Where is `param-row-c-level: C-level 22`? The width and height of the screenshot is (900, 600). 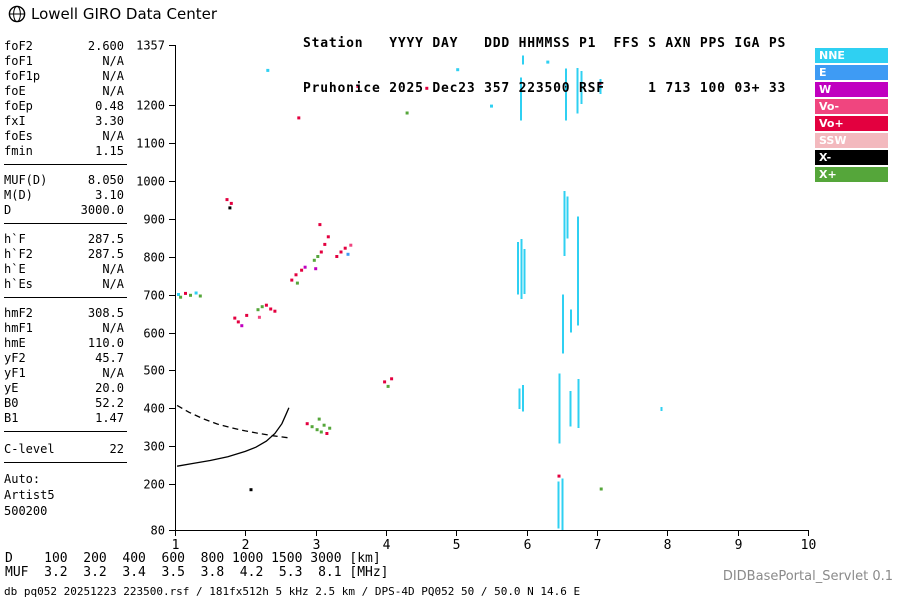
param-row-c-level: C-level 22 is located at coordinates (65, 449).